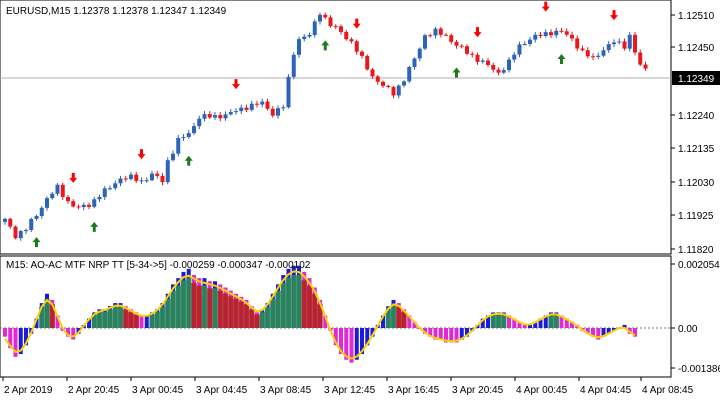  I want to click on time-tick-label: 4 Apr 04:45, so click(606, 390).